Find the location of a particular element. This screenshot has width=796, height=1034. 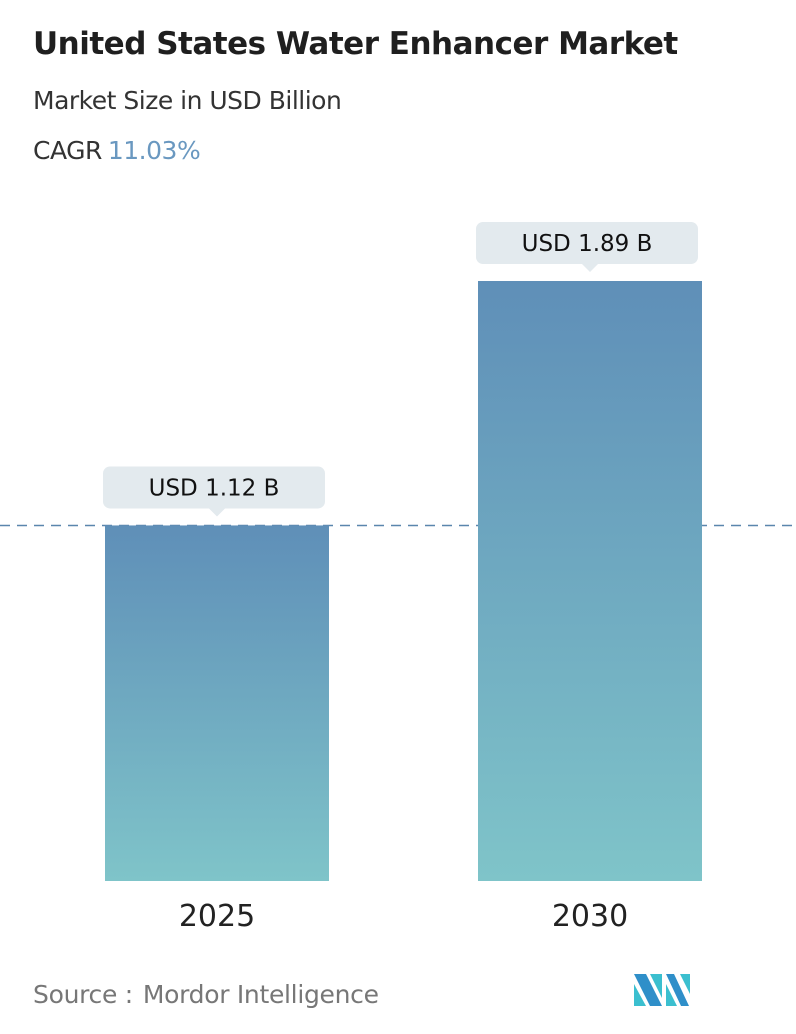

source-value: Mordor Intelligence is located at coordinates (260, 994).